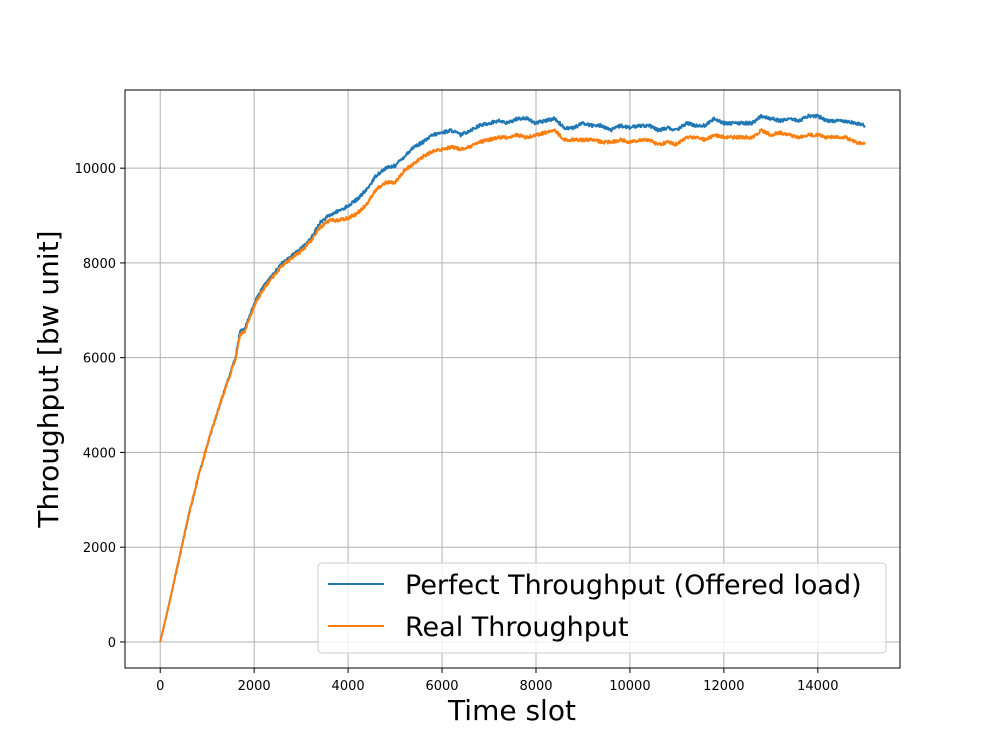  I want to click on legend-box, so click(602, 608).